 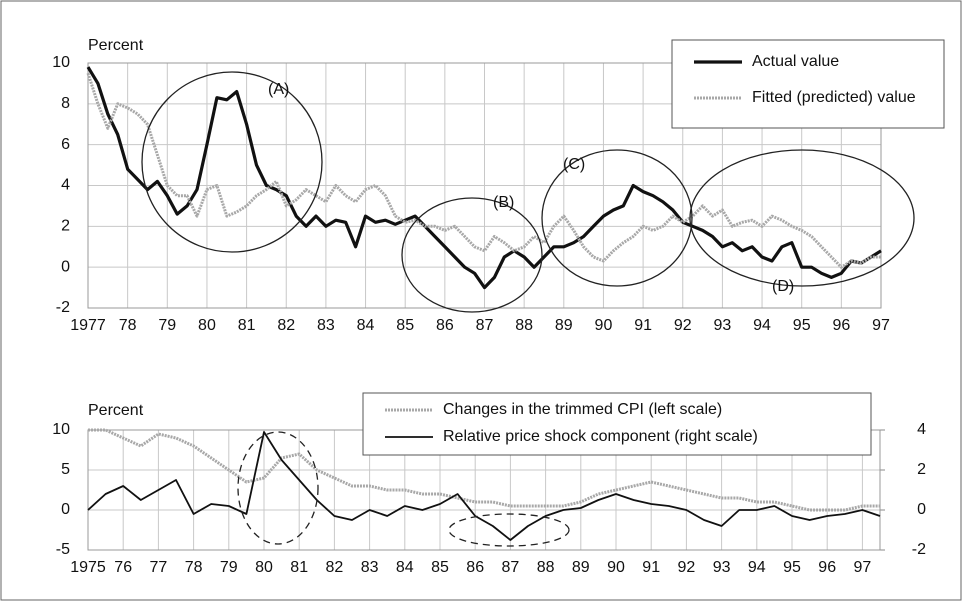 What do you see at coordinates (63, 307) in the screenshot?
I see `y-tick-label: -2` at bounding box center [63, 307].